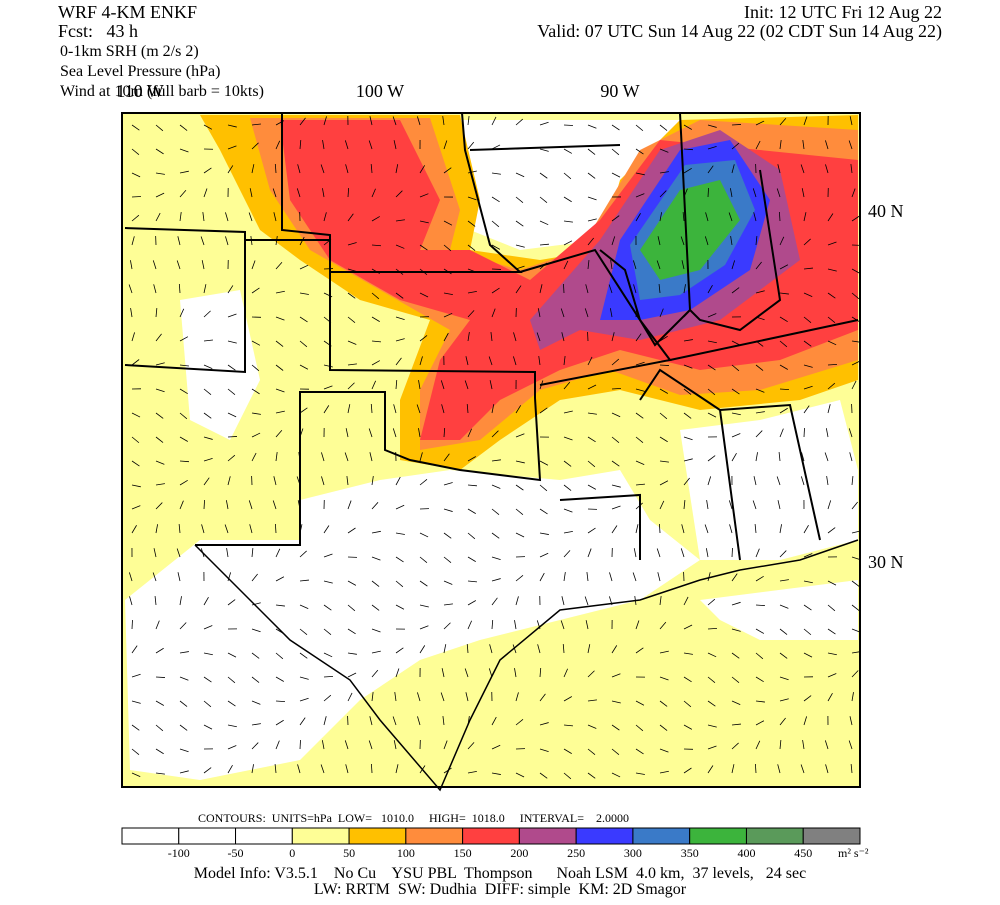  What do you see at coordinates (886, 562) in the screenshot?
I see `latitude-label: 30 N` at bounding box center [886, 562].